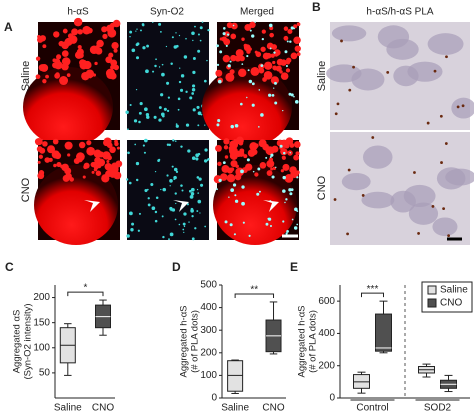 The width and height of the screenshot is (474, 412). Describe the element at coordinates (85, 288) in the screenshot. I see `significance-label: *` at that location.